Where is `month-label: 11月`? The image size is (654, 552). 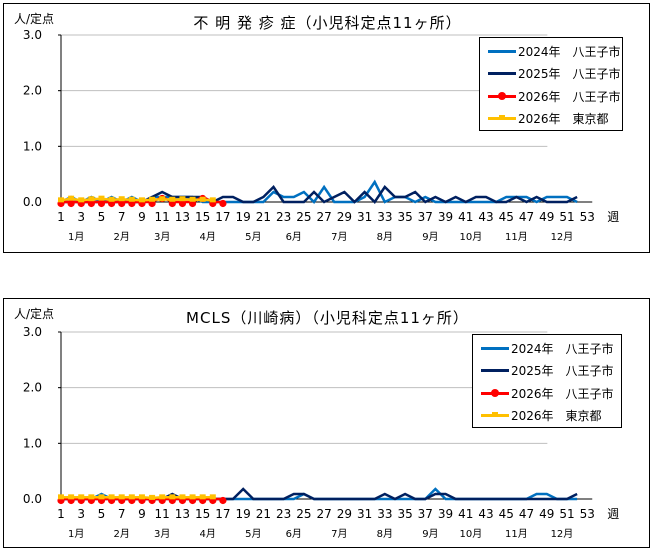 month-label: 11月 is located at coordinates (516, 237).